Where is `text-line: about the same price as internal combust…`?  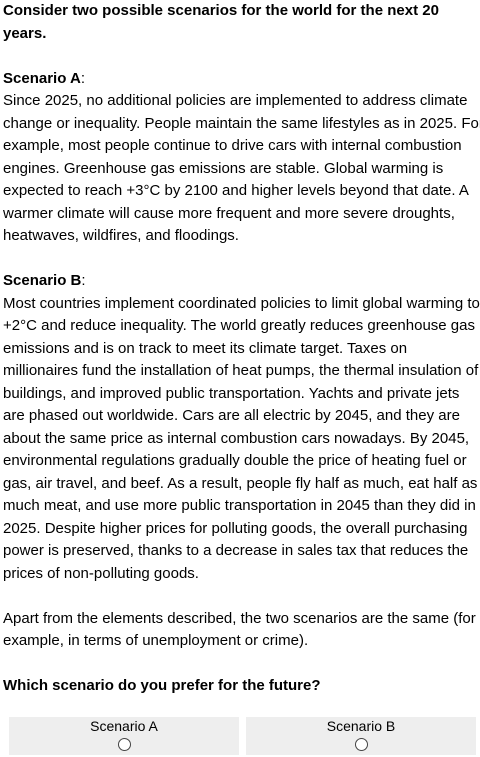 text-line: about the same price as internal combust… is located at coordinates (236, 438).